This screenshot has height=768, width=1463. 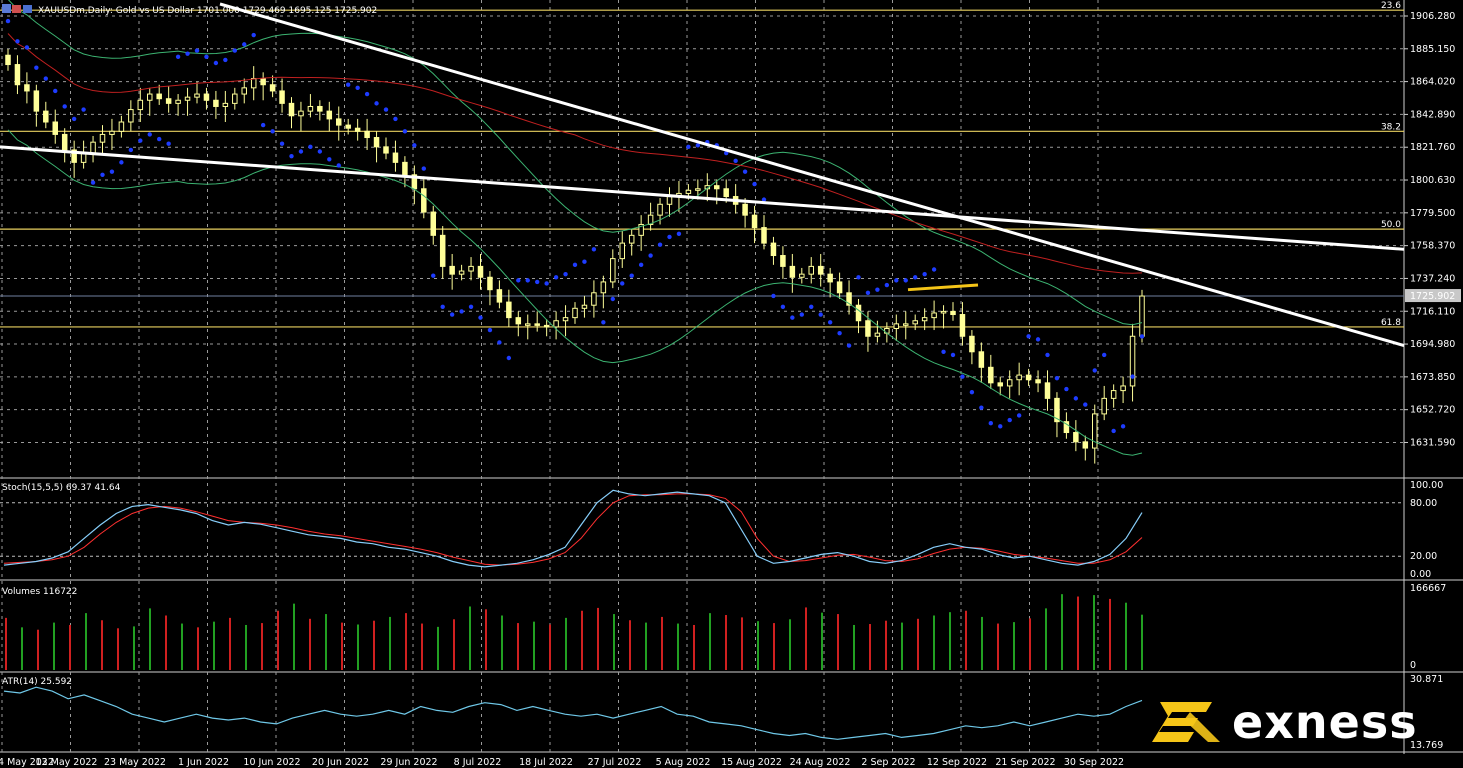 I want to click on time-tick-label: 18 Jul 2022, so click(x=546, y=762).